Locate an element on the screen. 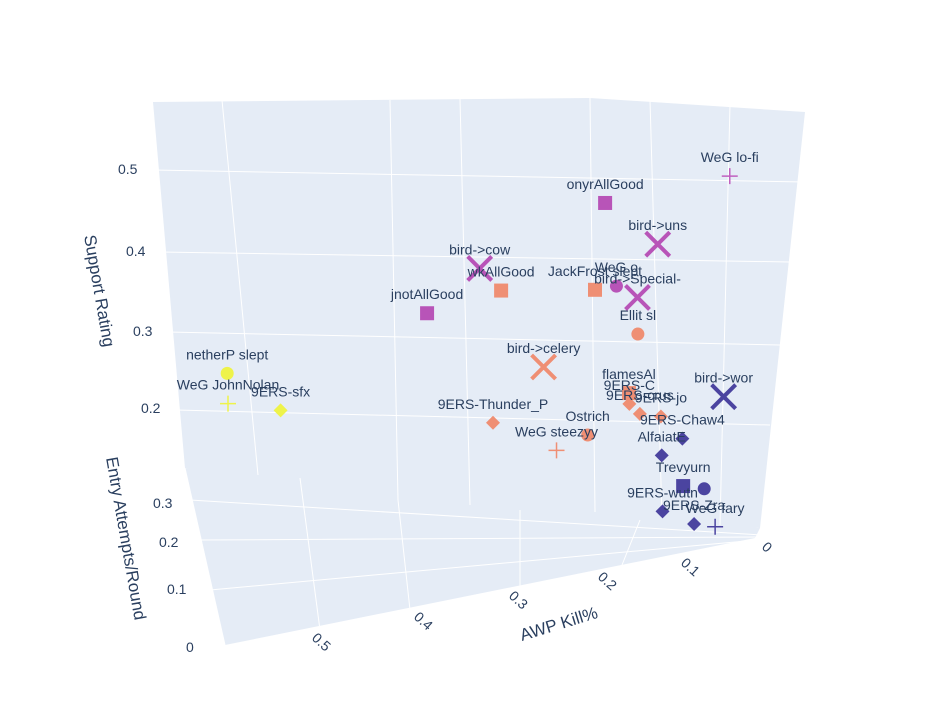 The image size is (938, 702). point-label: Ellit sl is located at coordinates (638, 315).